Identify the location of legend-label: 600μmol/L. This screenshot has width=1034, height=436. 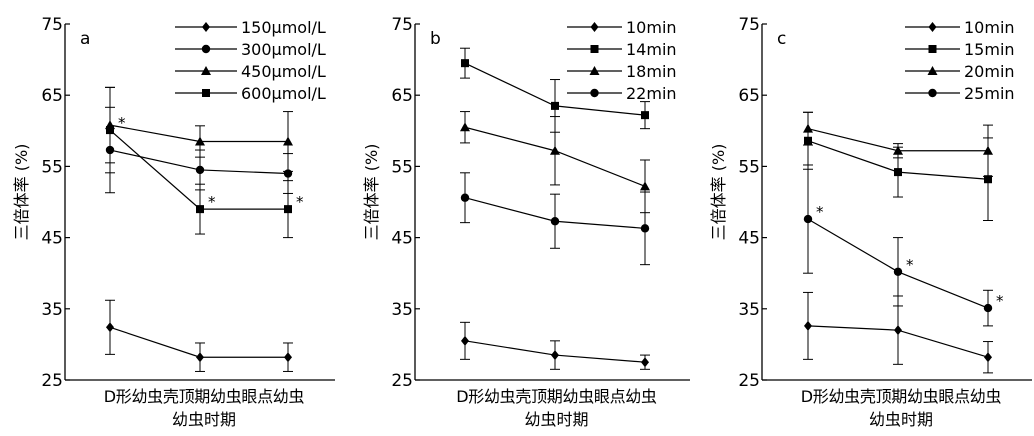
(283, 93).